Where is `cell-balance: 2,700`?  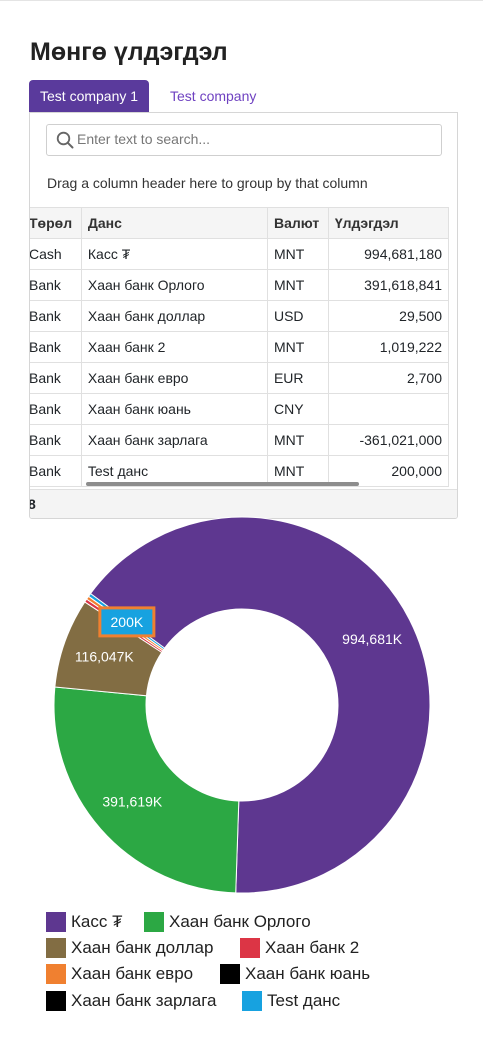 cell-balance: 2,700 is located at coordinates (388, 378).